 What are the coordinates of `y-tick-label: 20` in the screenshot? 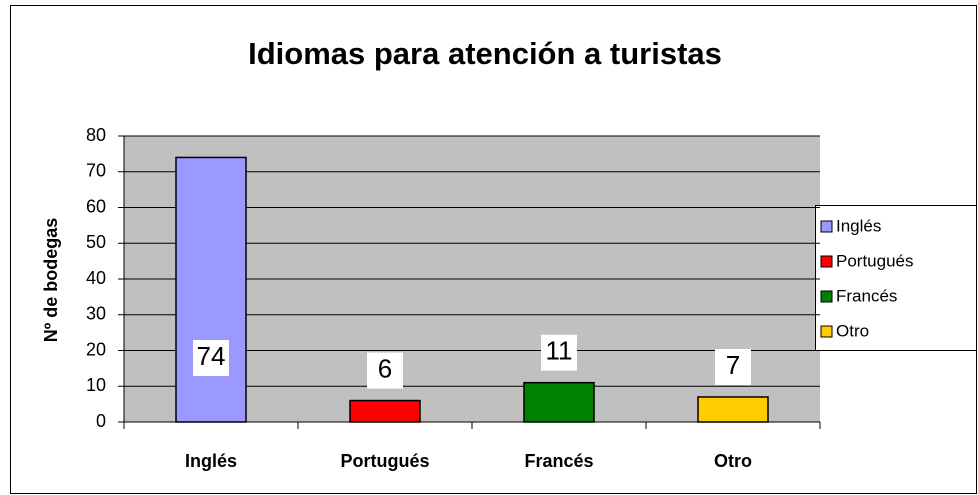 It's located at (96, 349).